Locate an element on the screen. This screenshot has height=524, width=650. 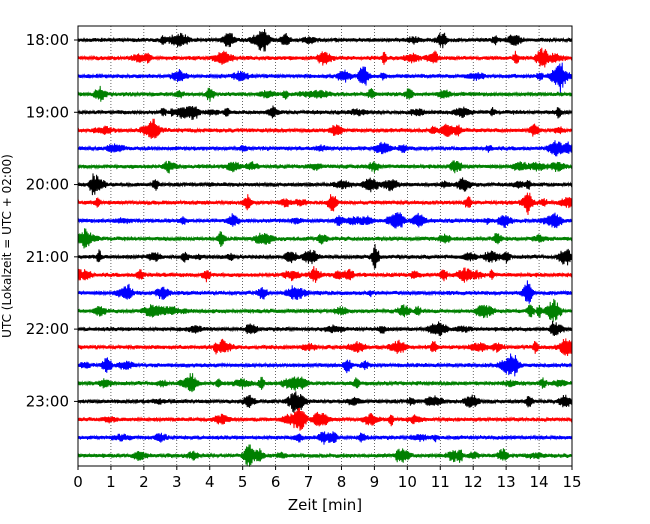
x-tick-label: 7 is located at coordinates (309, 482).